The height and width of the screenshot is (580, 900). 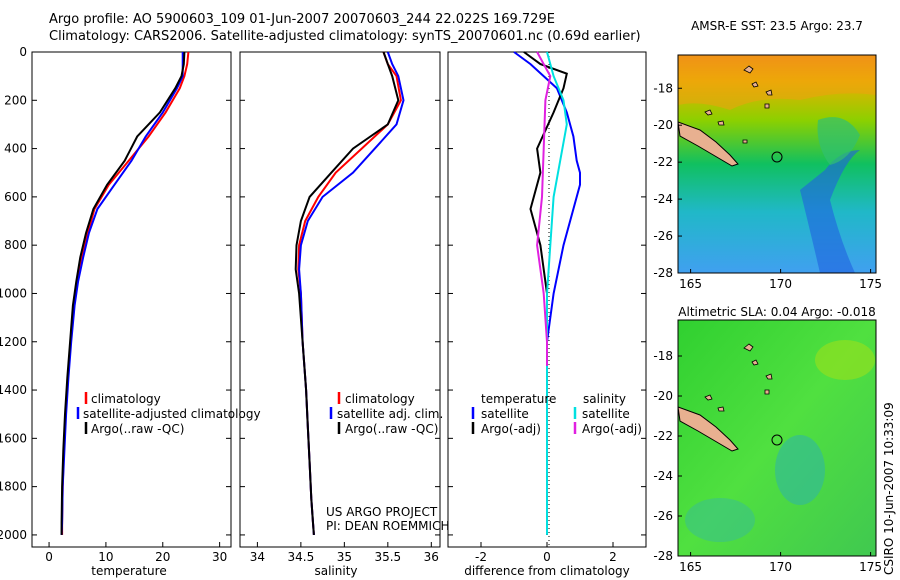 What do you see at coordinates (172, 414) in the screenshot?
I see `legend-label-satellite: satellite-adjusted climatology` at bounding box center [172, 414].